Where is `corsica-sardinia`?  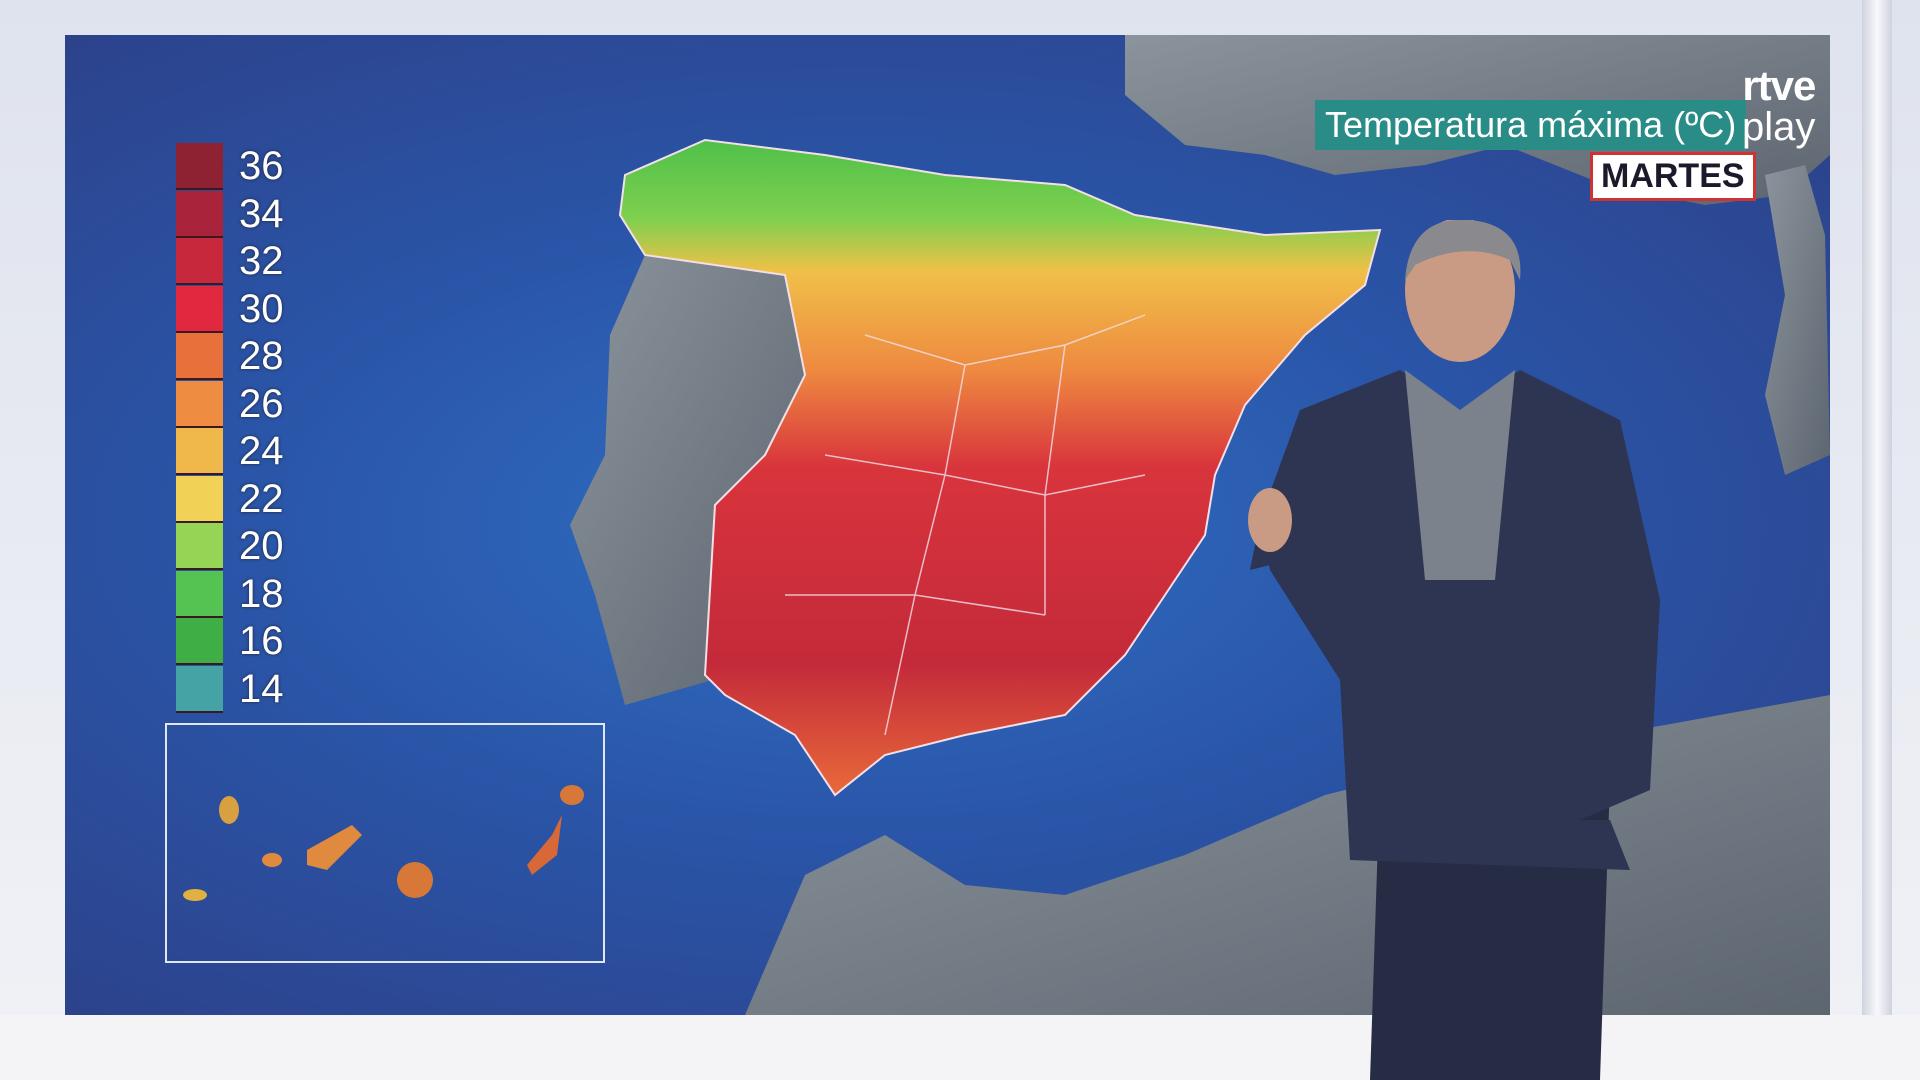
corsica-sardinia is located at coordinates (1797, 320).